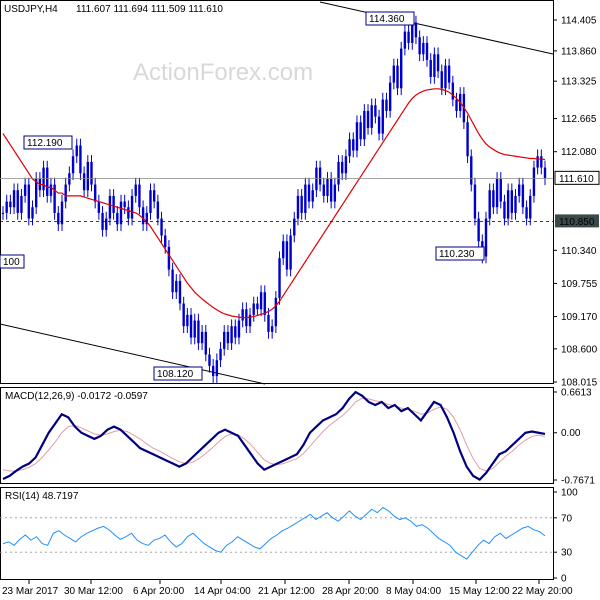  Describe the element at coordinates (577, 222) in the screenshot. I see `support-price-label: 110.850` at that location.